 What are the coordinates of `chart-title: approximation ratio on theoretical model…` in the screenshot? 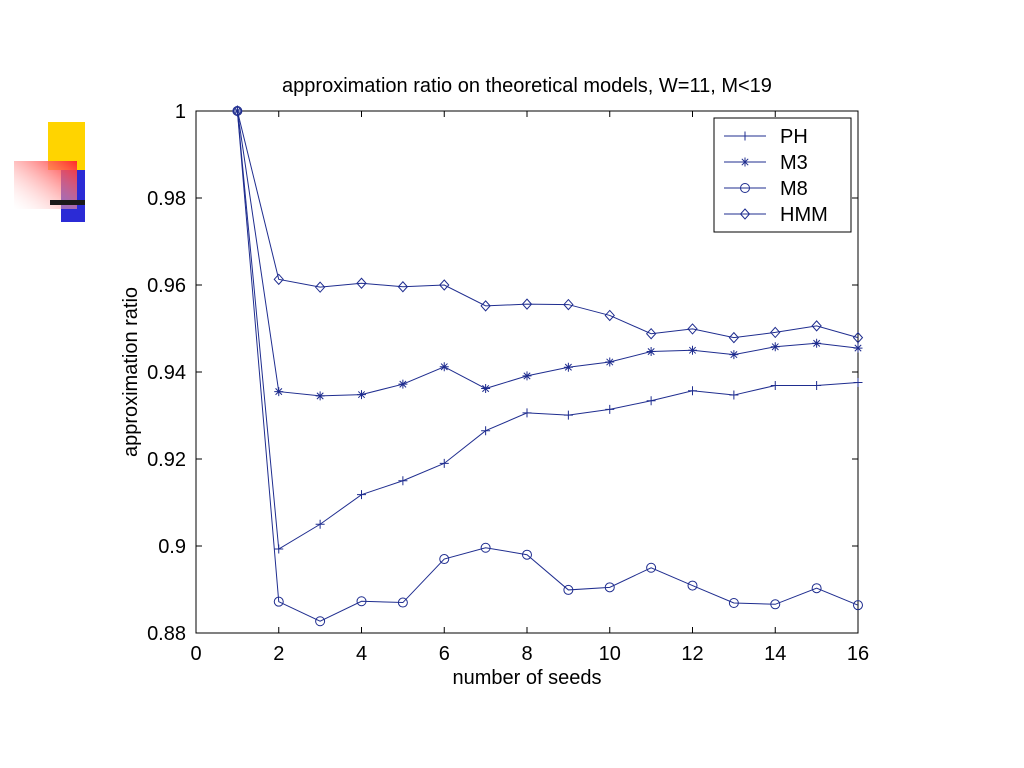 It's located at (527, 86).